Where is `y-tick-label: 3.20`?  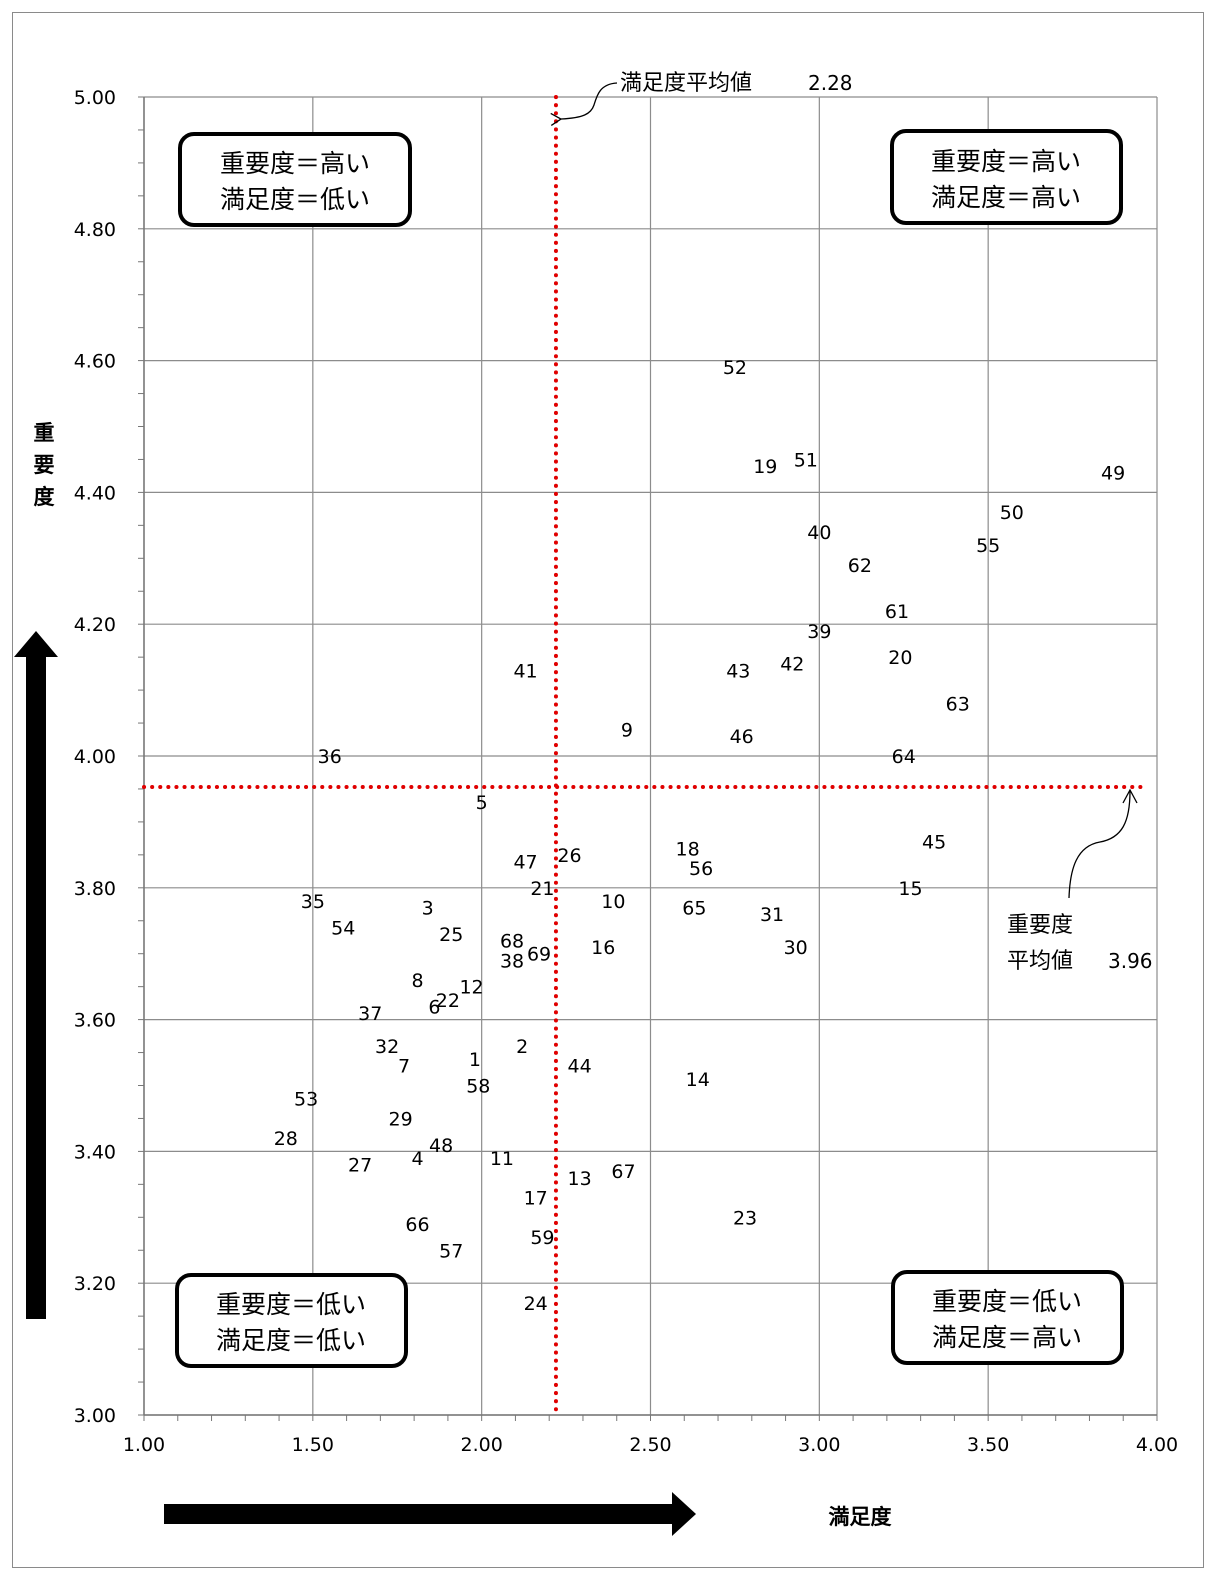 y-tick-label: 3.20 is located at coordinates (95, 1284).